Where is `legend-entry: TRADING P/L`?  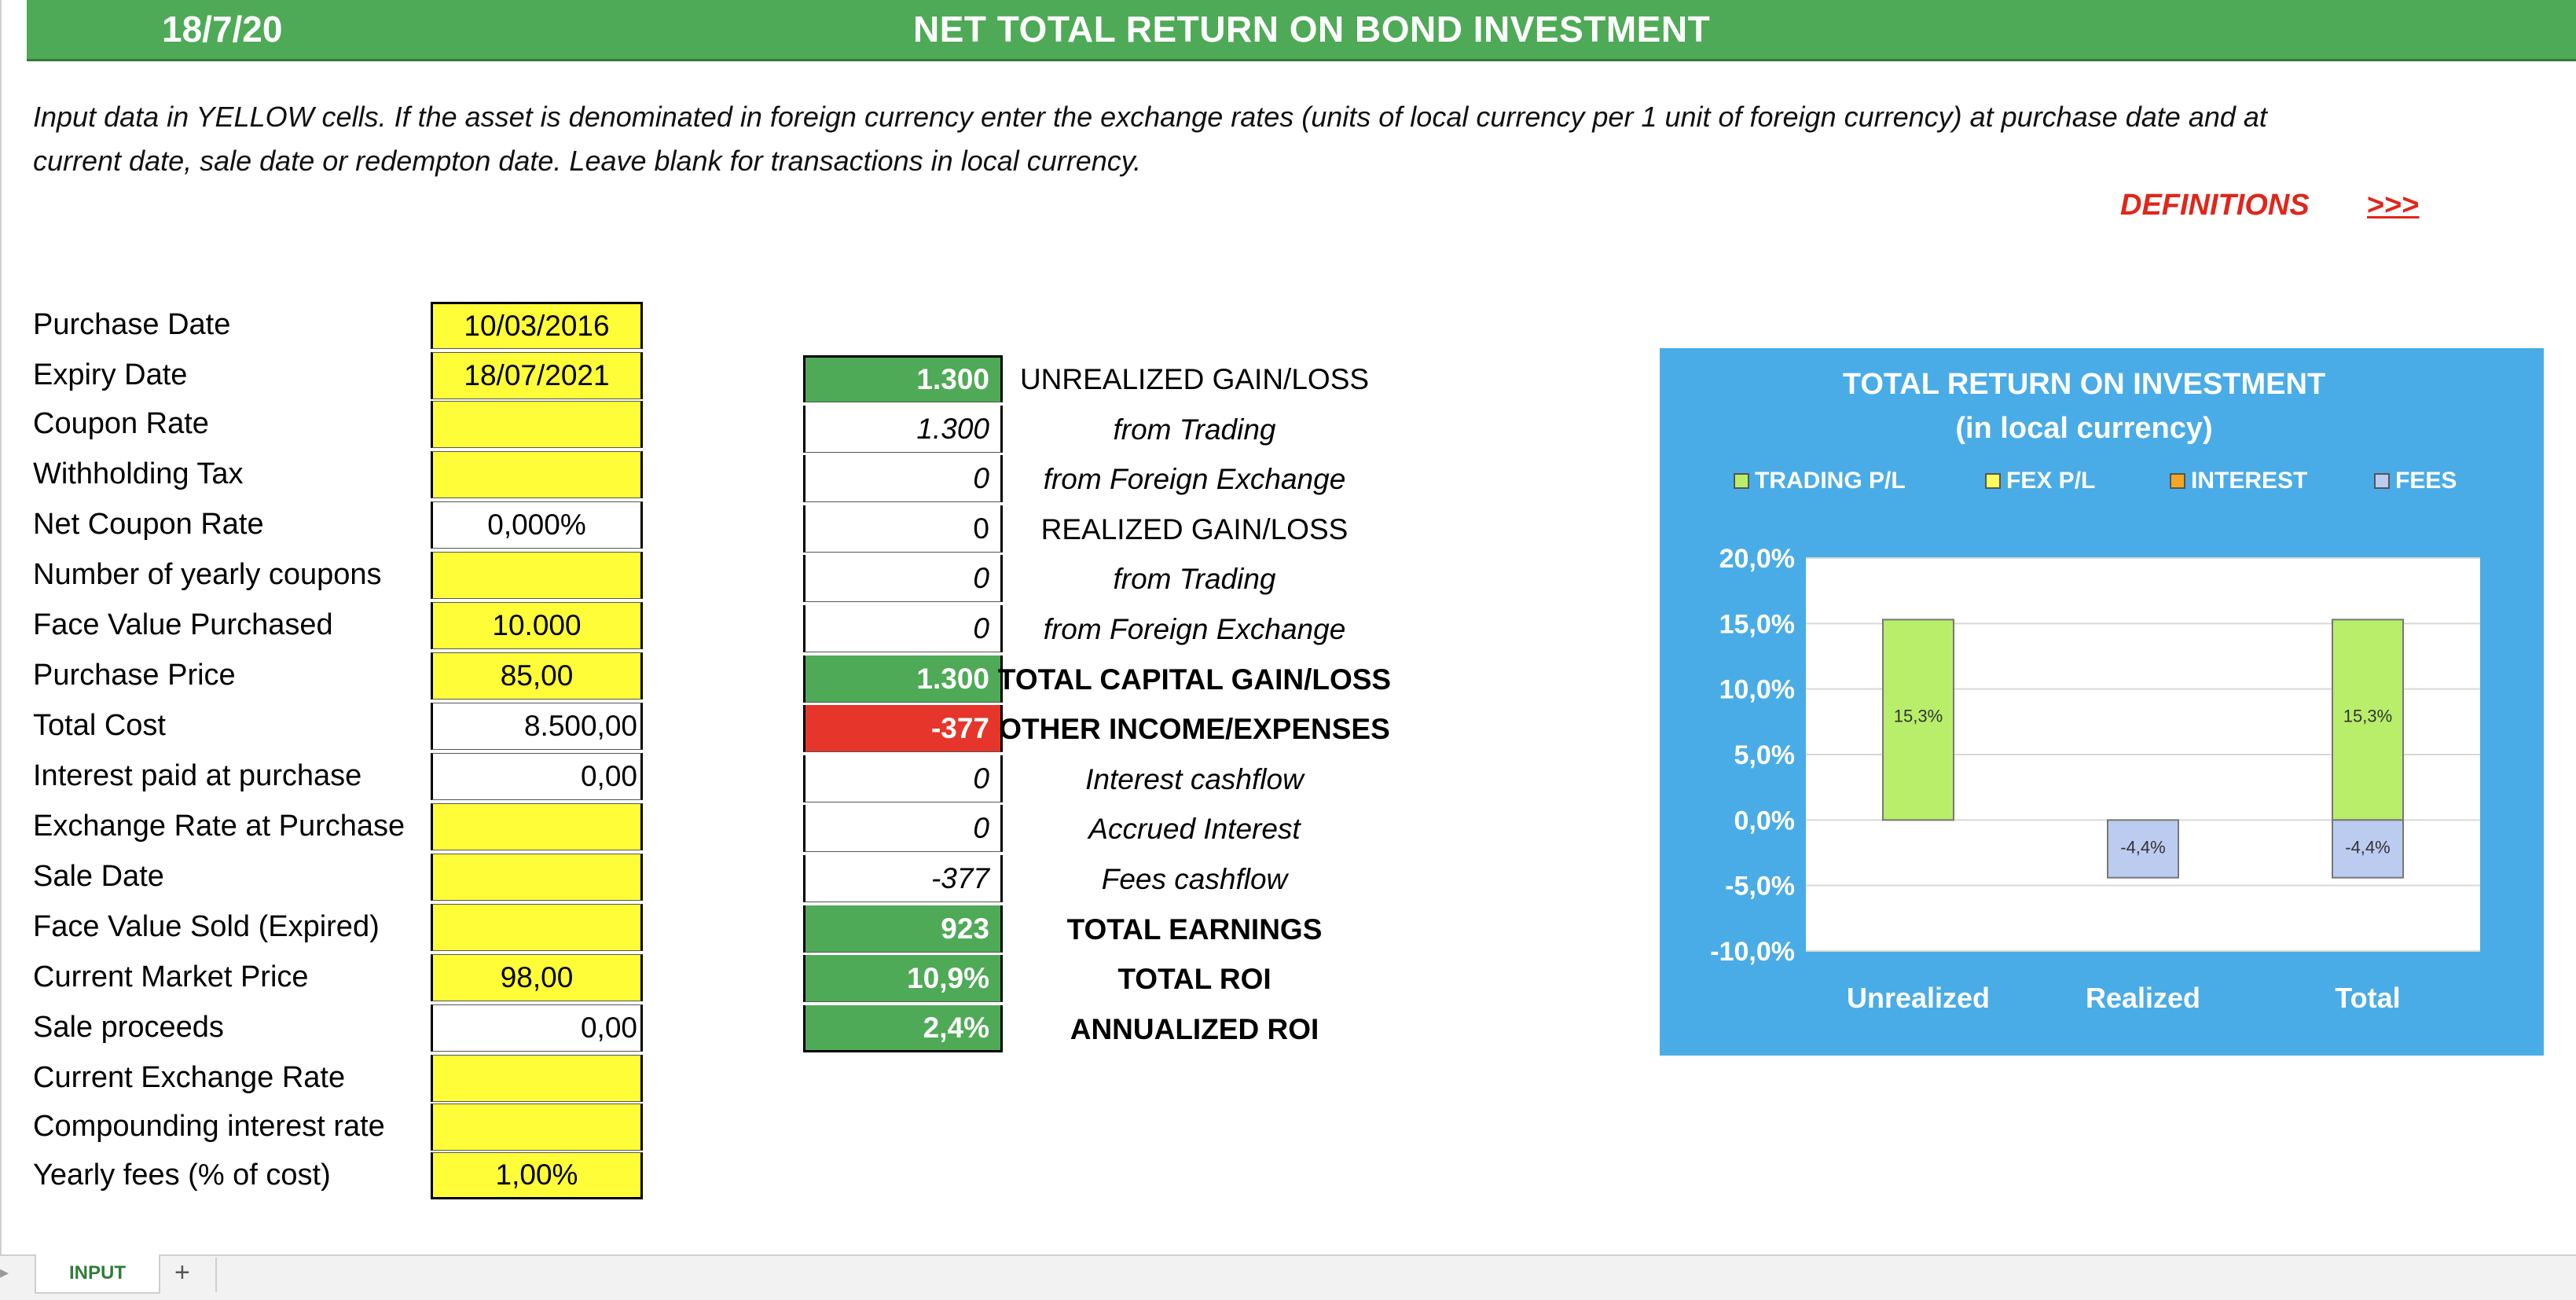
legend-entry: TRADING P/L is located at coordinates (1830, 481).